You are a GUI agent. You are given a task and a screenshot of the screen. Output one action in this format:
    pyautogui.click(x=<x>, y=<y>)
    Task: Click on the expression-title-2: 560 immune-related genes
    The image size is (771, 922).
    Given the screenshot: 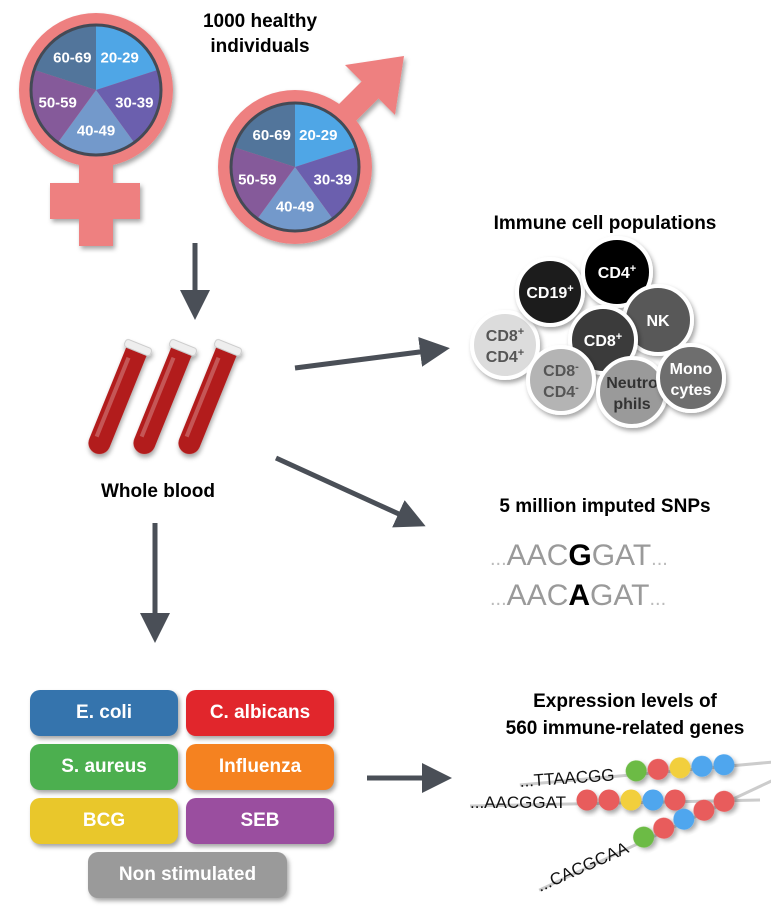 What is the action you would take?
    pyautogui.click(x=625, y=728)
    